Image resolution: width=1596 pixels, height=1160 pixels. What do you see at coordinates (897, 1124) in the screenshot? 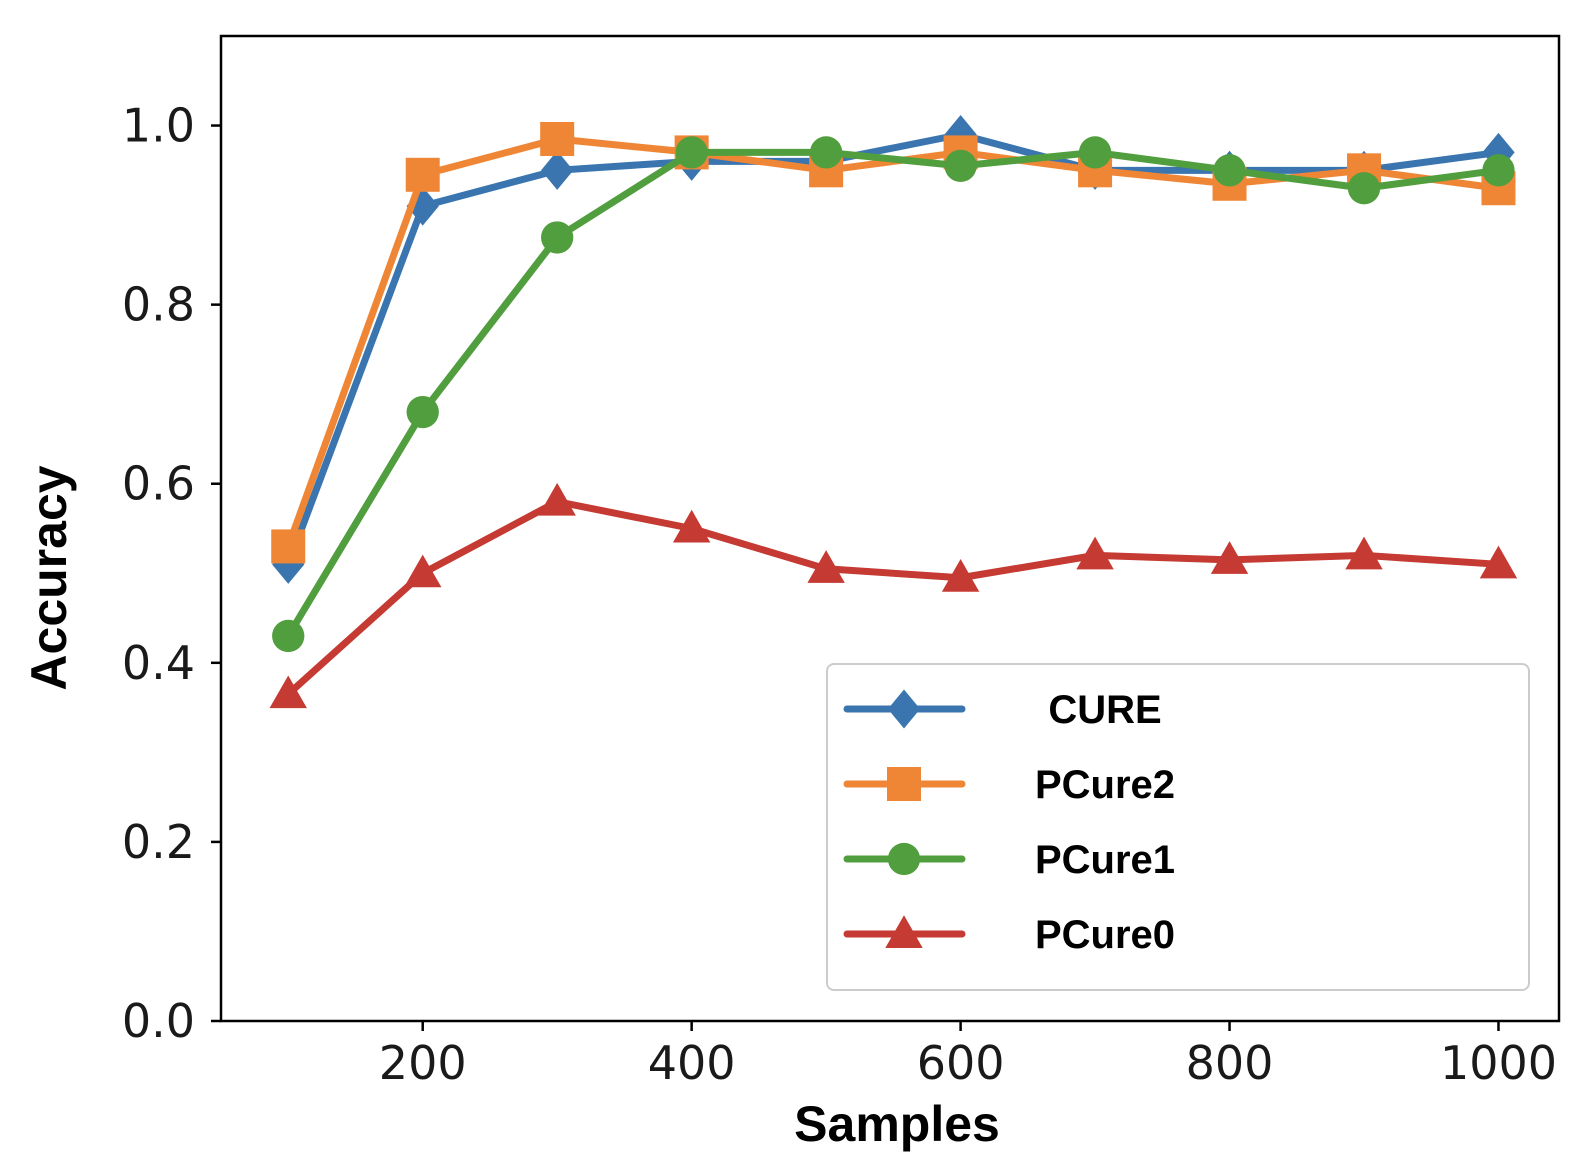
I see `x-axis-label: Samples` at bounding box center [897, 1124].